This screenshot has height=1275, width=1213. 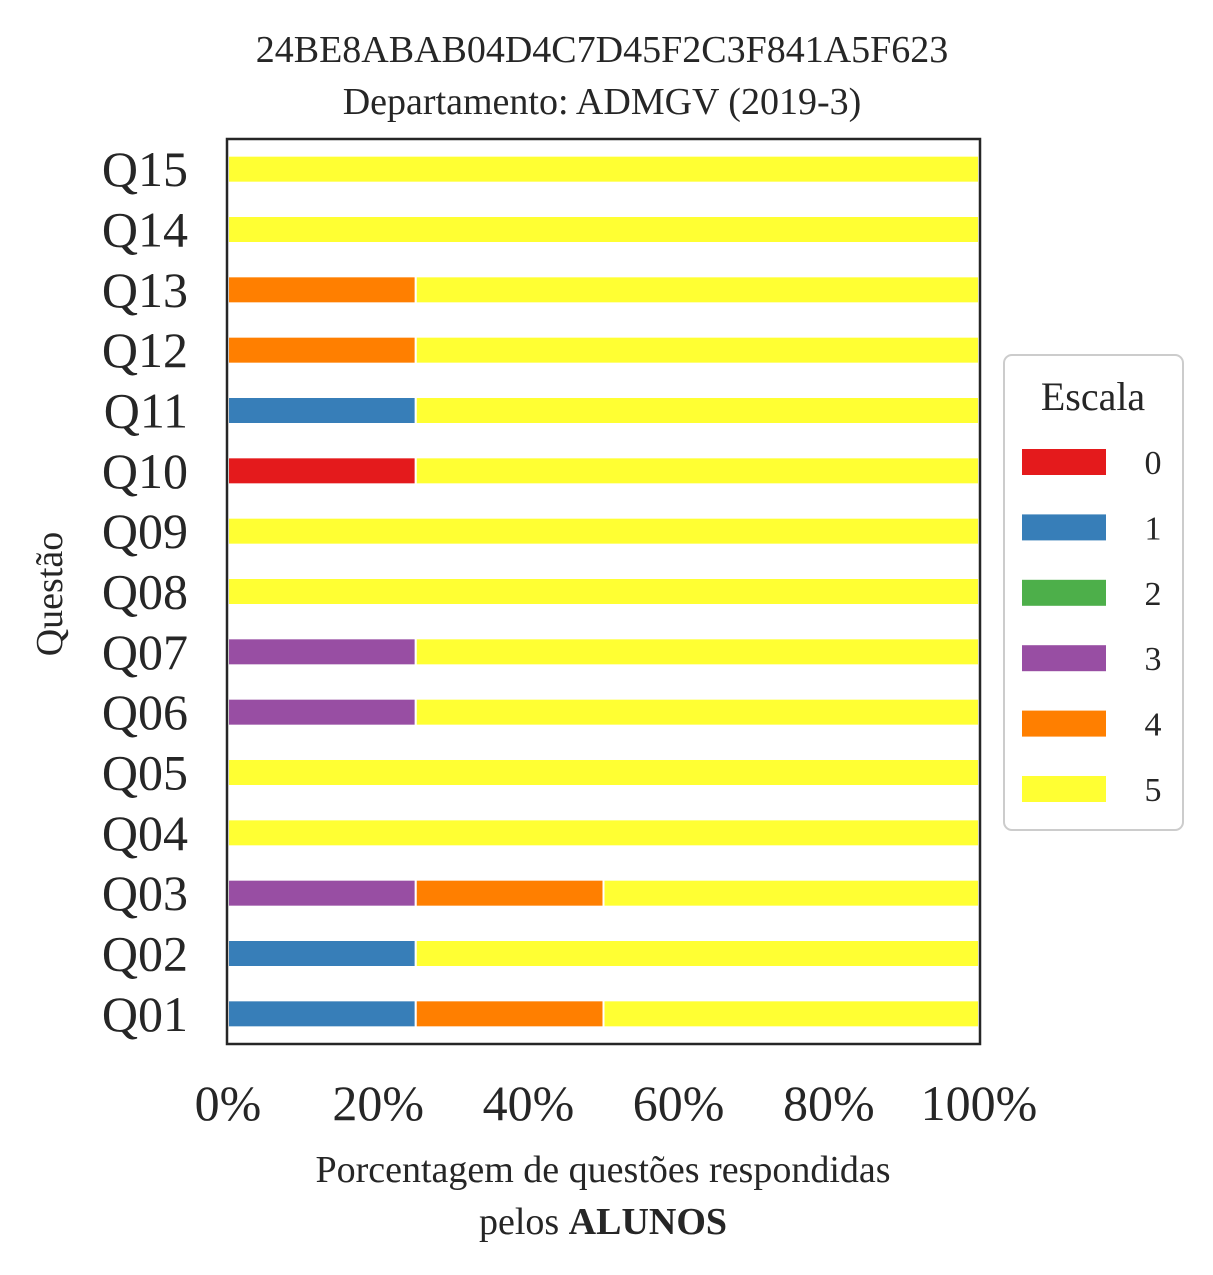 I want to click on legend-entries: 0 1 2 3 4 5, so click(x=1092, y=627).